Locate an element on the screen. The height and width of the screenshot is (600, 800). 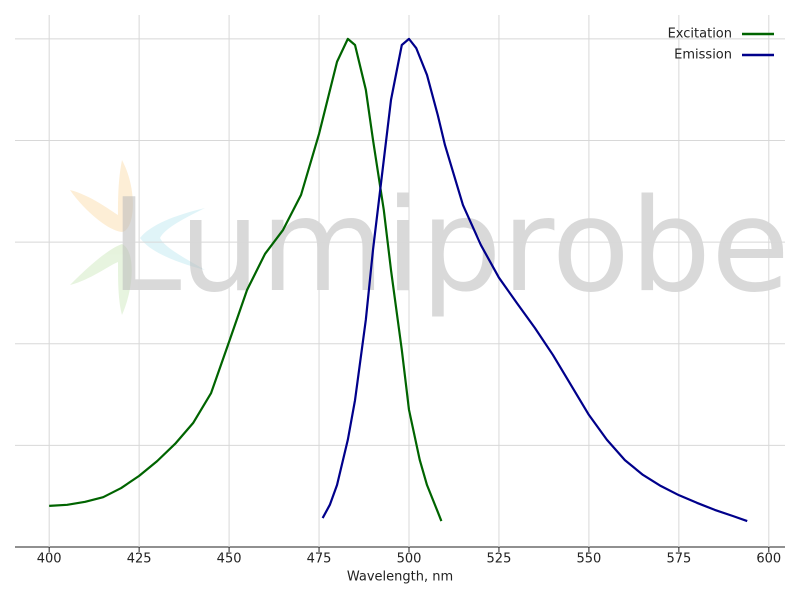
logo is located at coordinates (137, 237).